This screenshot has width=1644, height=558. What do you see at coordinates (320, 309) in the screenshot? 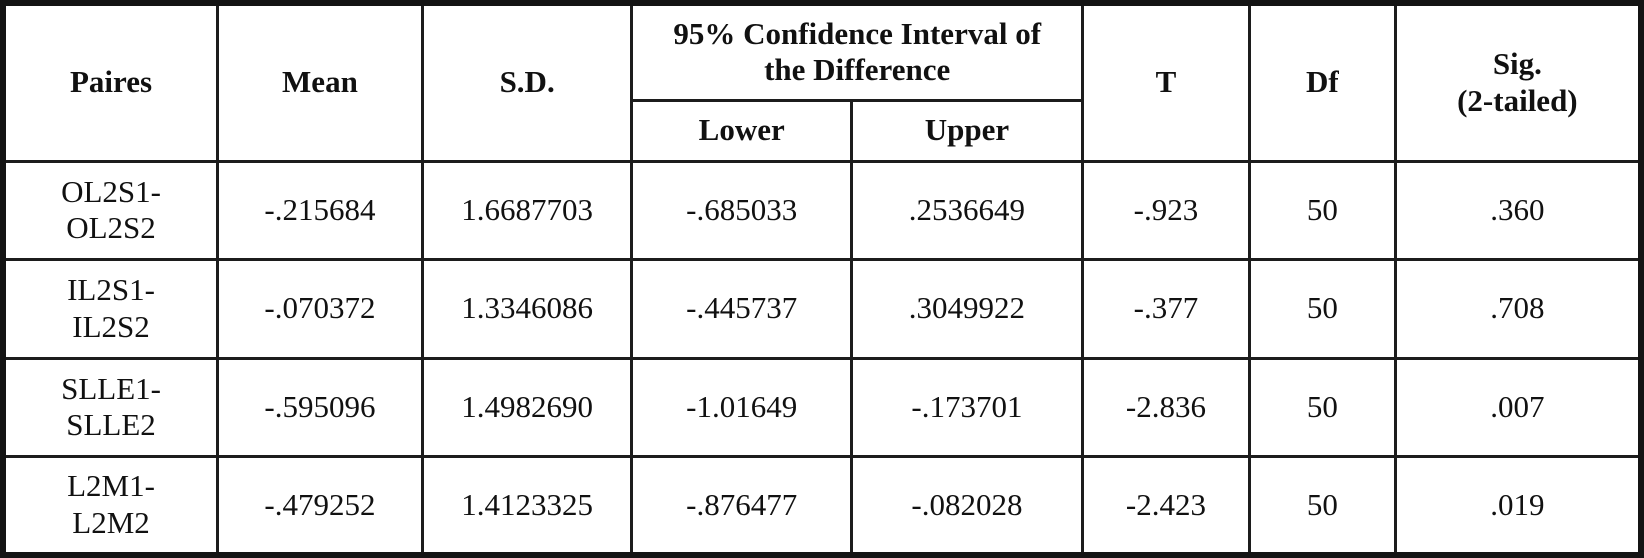
I see `mean-value: -.070372` at bounding box center [320, 309].